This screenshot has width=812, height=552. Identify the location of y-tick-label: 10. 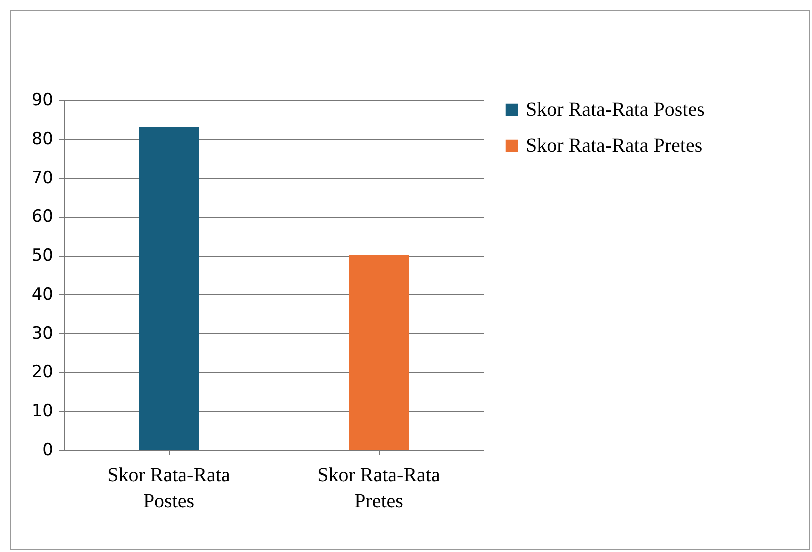
(43, 412).